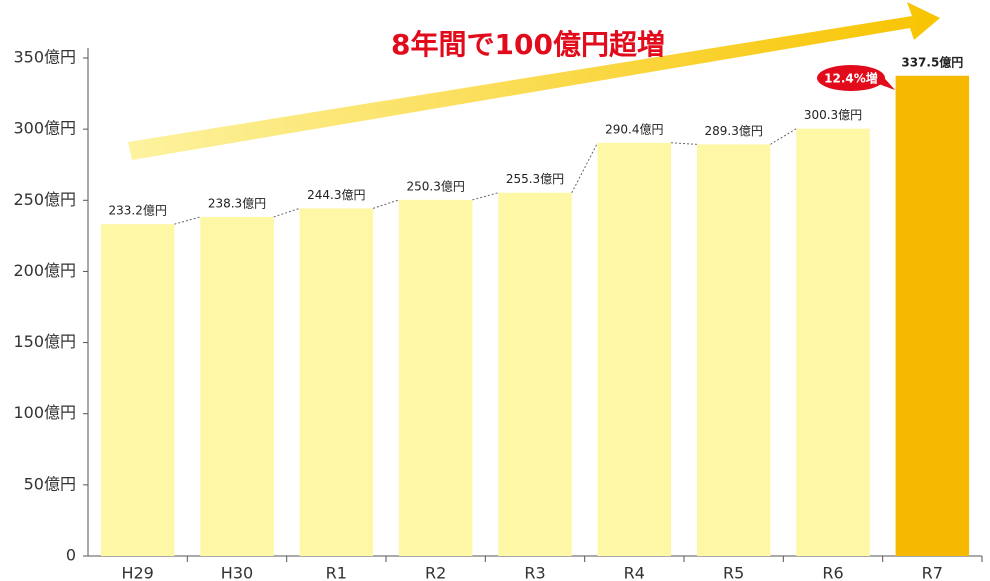 The height and width of the screenshot is (581, 990). Describe the element at coordinates (71, 555) in the screenshot. I see `y-tick-label: 0` at that location.